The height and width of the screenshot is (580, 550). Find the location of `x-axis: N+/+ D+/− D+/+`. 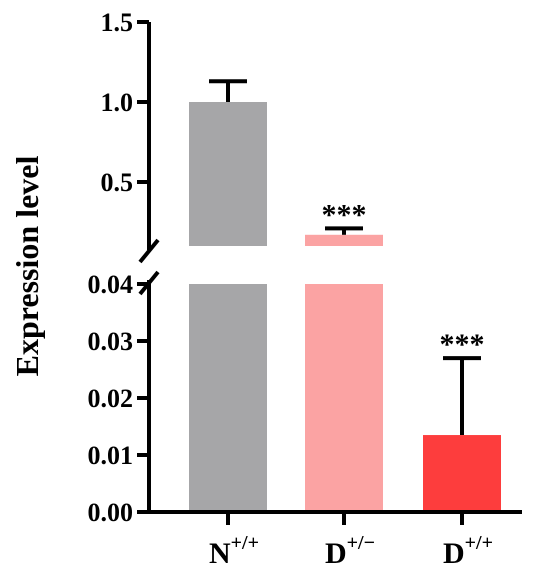

x-axis: N+/+ D+/− D+/+ is located at coordinates (334, 540).